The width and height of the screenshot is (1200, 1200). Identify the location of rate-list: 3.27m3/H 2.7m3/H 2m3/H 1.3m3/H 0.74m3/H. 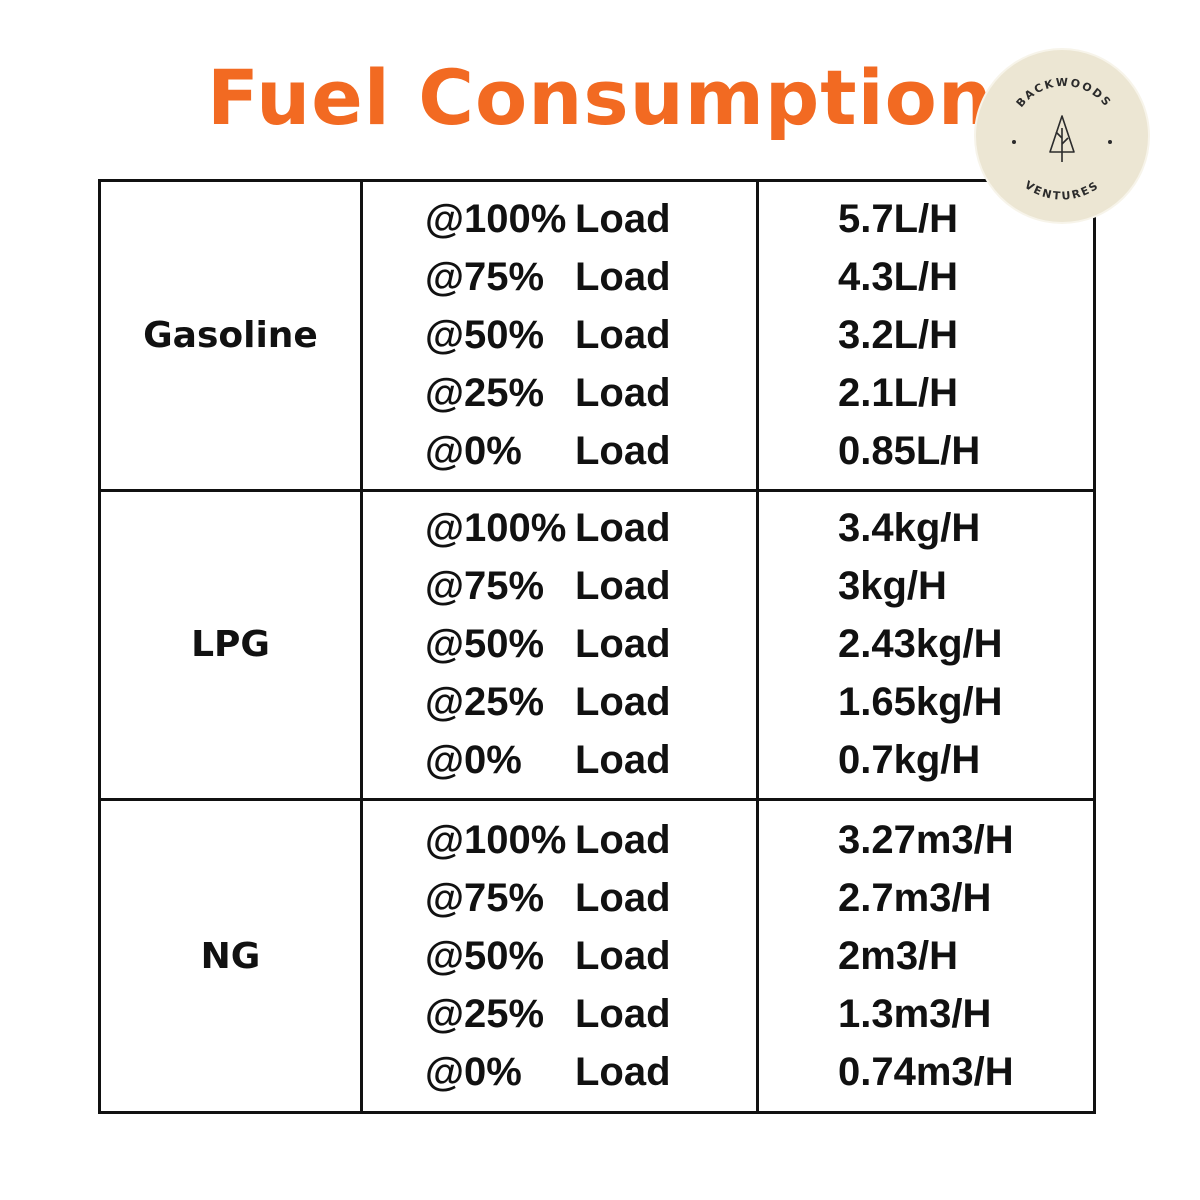
(926, 956).